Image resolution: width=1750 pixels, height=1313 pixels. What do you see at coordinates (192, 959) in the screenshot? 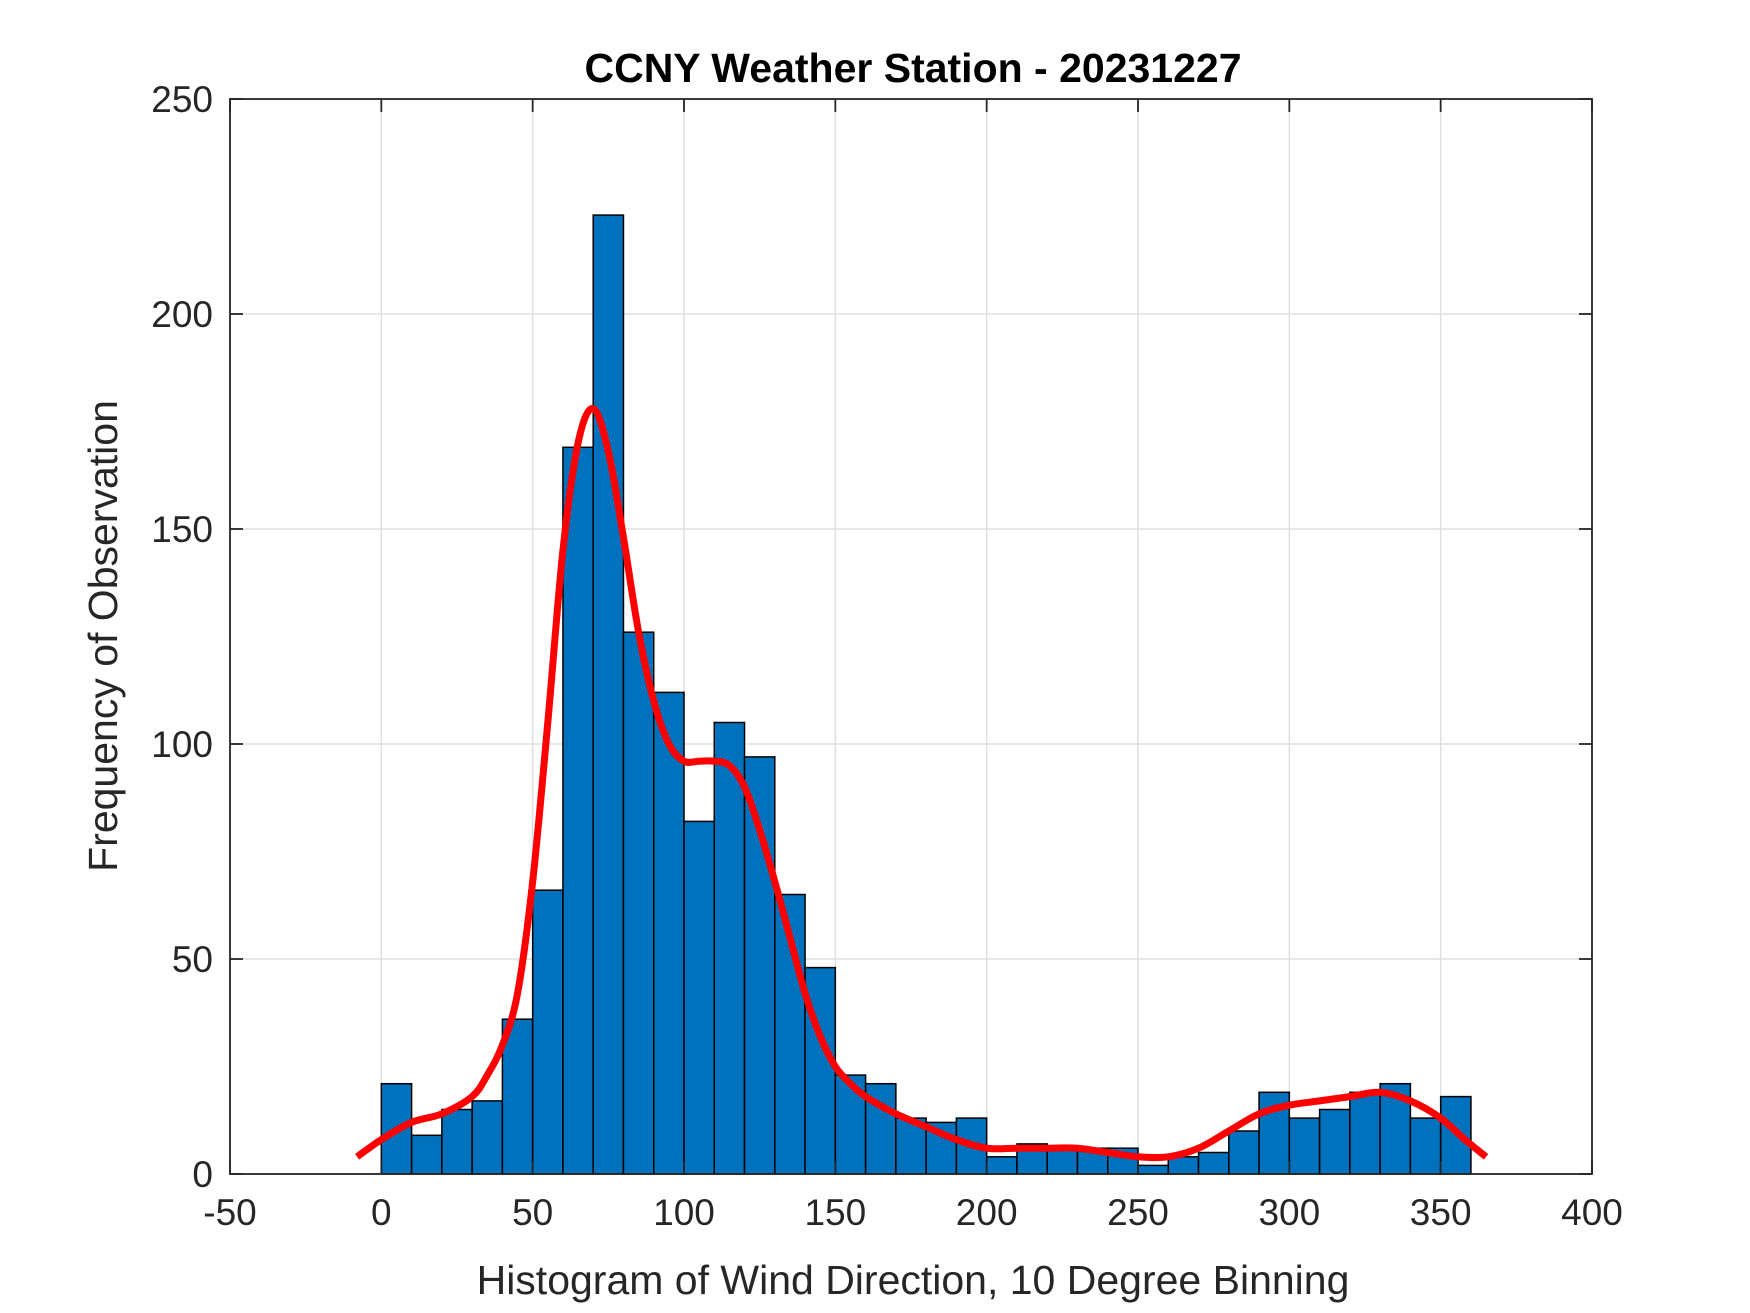
I see `y-tick-label: 50` at bounding box center [192, 959].